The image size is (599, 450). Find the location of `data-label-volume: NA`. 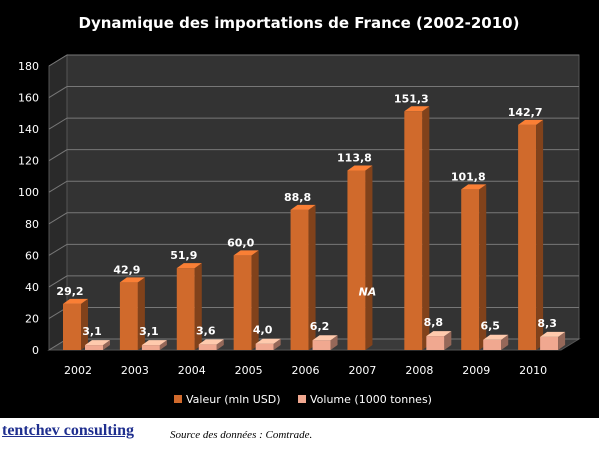

data-label-volume: NA is located at coordinates (368, 291).